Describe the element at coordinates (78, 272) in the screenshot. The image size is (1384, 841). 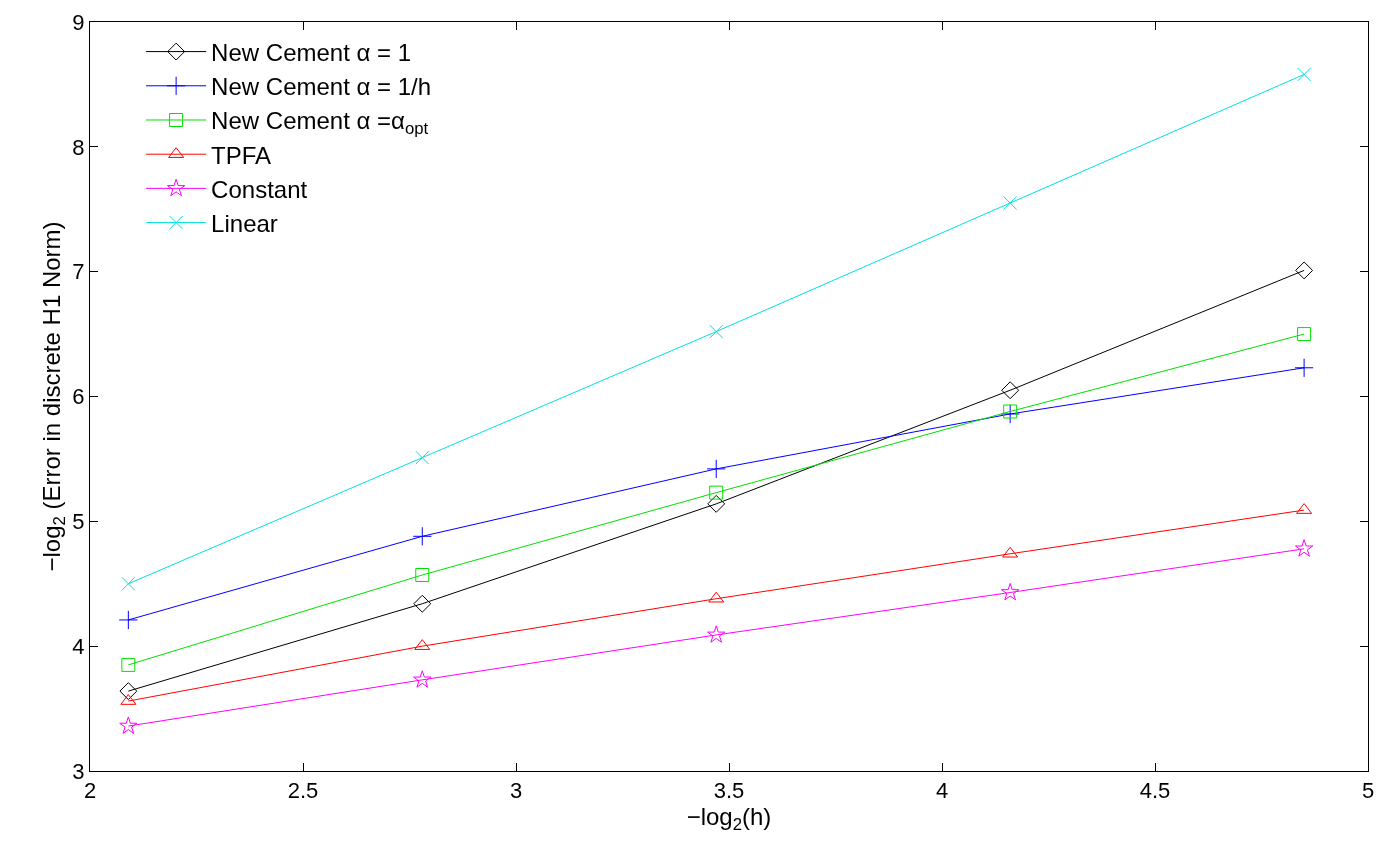
I see `y-tick-label: 7` at that location.